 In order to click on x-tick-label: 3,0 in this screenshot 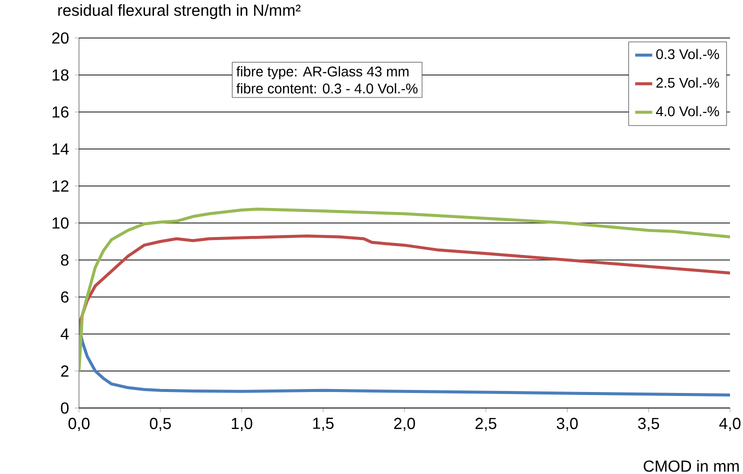, I will do `click(567, 425)`.